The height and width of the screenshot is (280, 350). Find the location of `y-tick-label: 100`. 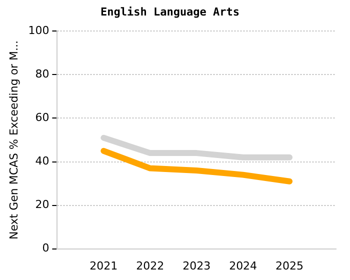

y-tick-label: 100 is located at coordinates (39, 31).